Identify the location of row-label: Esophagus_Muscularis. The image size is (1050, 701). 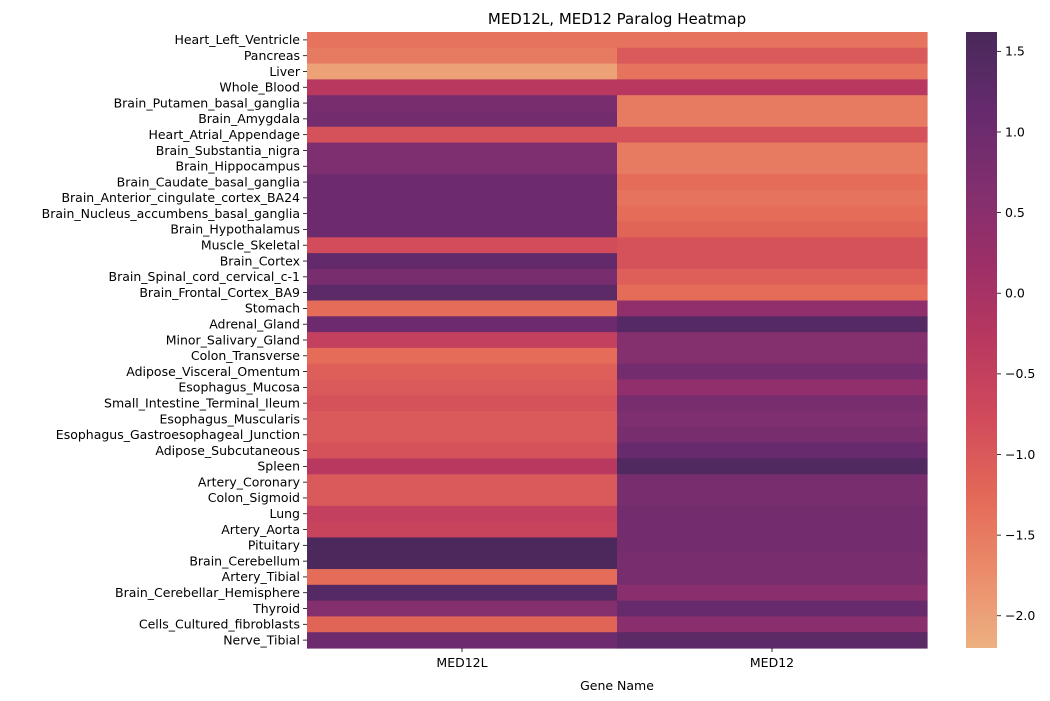
(230, 418).